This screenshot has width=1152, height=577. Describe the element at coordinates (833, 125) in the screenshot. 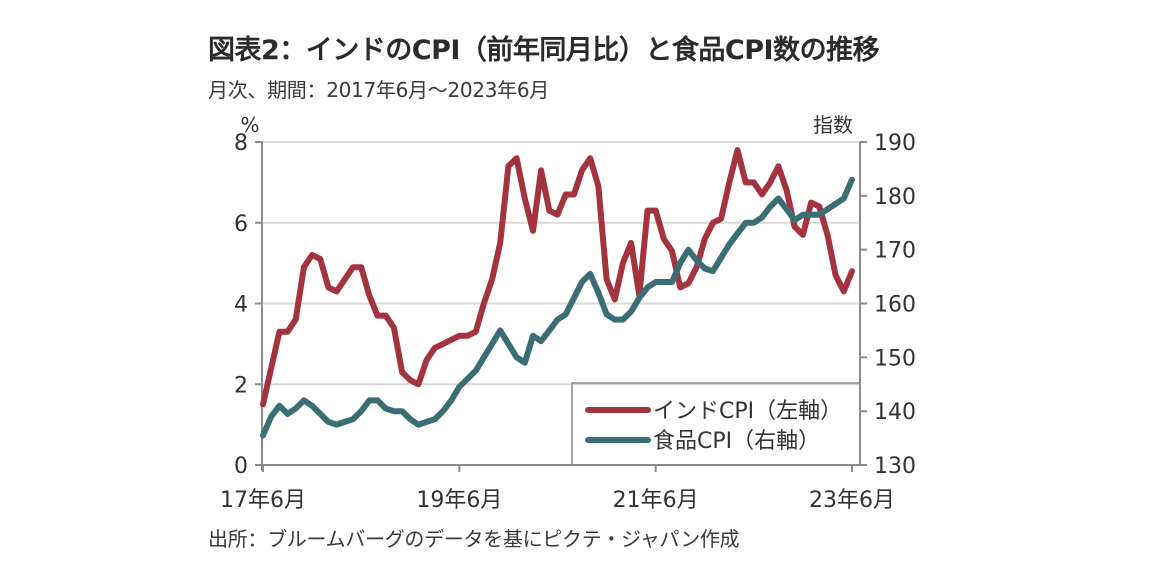

I see `y-axis-right-unit: 指数` at that location.